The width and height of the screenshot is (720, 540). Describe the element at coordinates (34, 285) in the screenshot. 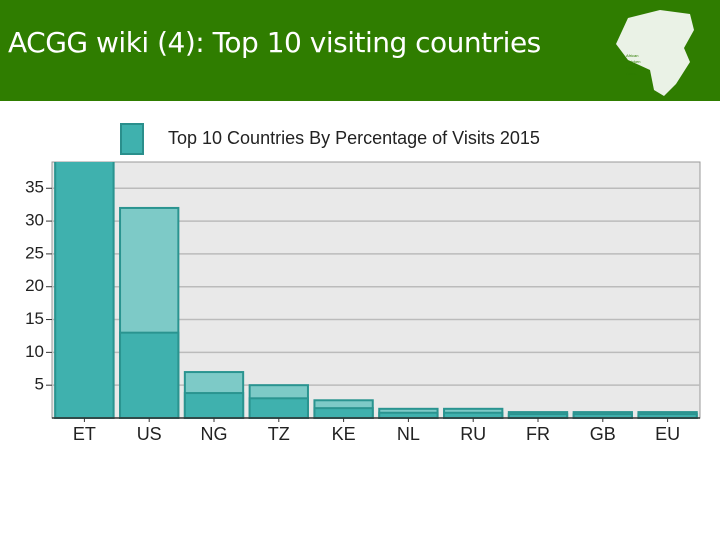

I see `y-tick-label: 20` at that location.